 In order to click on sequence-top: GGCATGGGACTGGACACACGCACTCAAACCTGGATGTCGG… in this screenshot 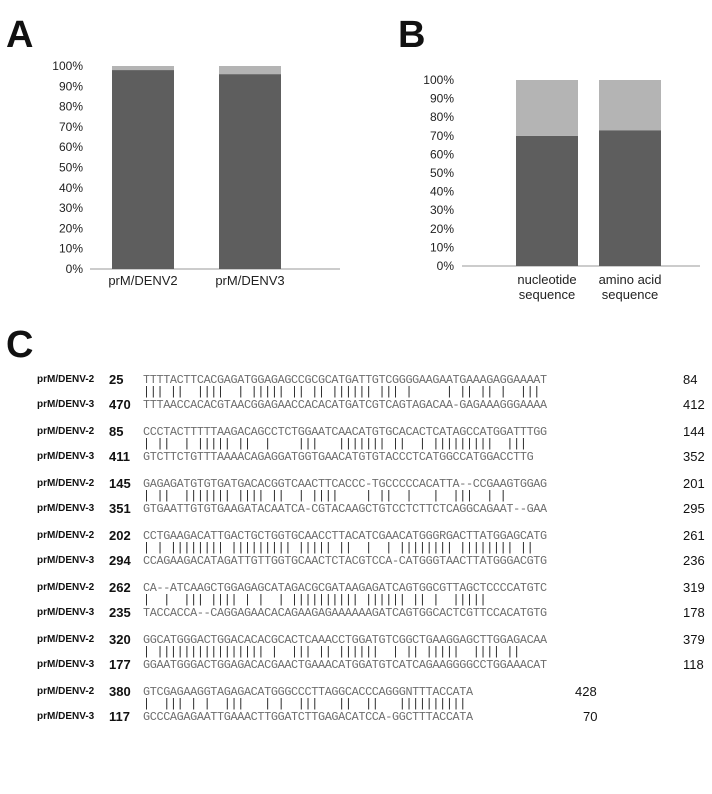, I will do `click(345, 640)`.